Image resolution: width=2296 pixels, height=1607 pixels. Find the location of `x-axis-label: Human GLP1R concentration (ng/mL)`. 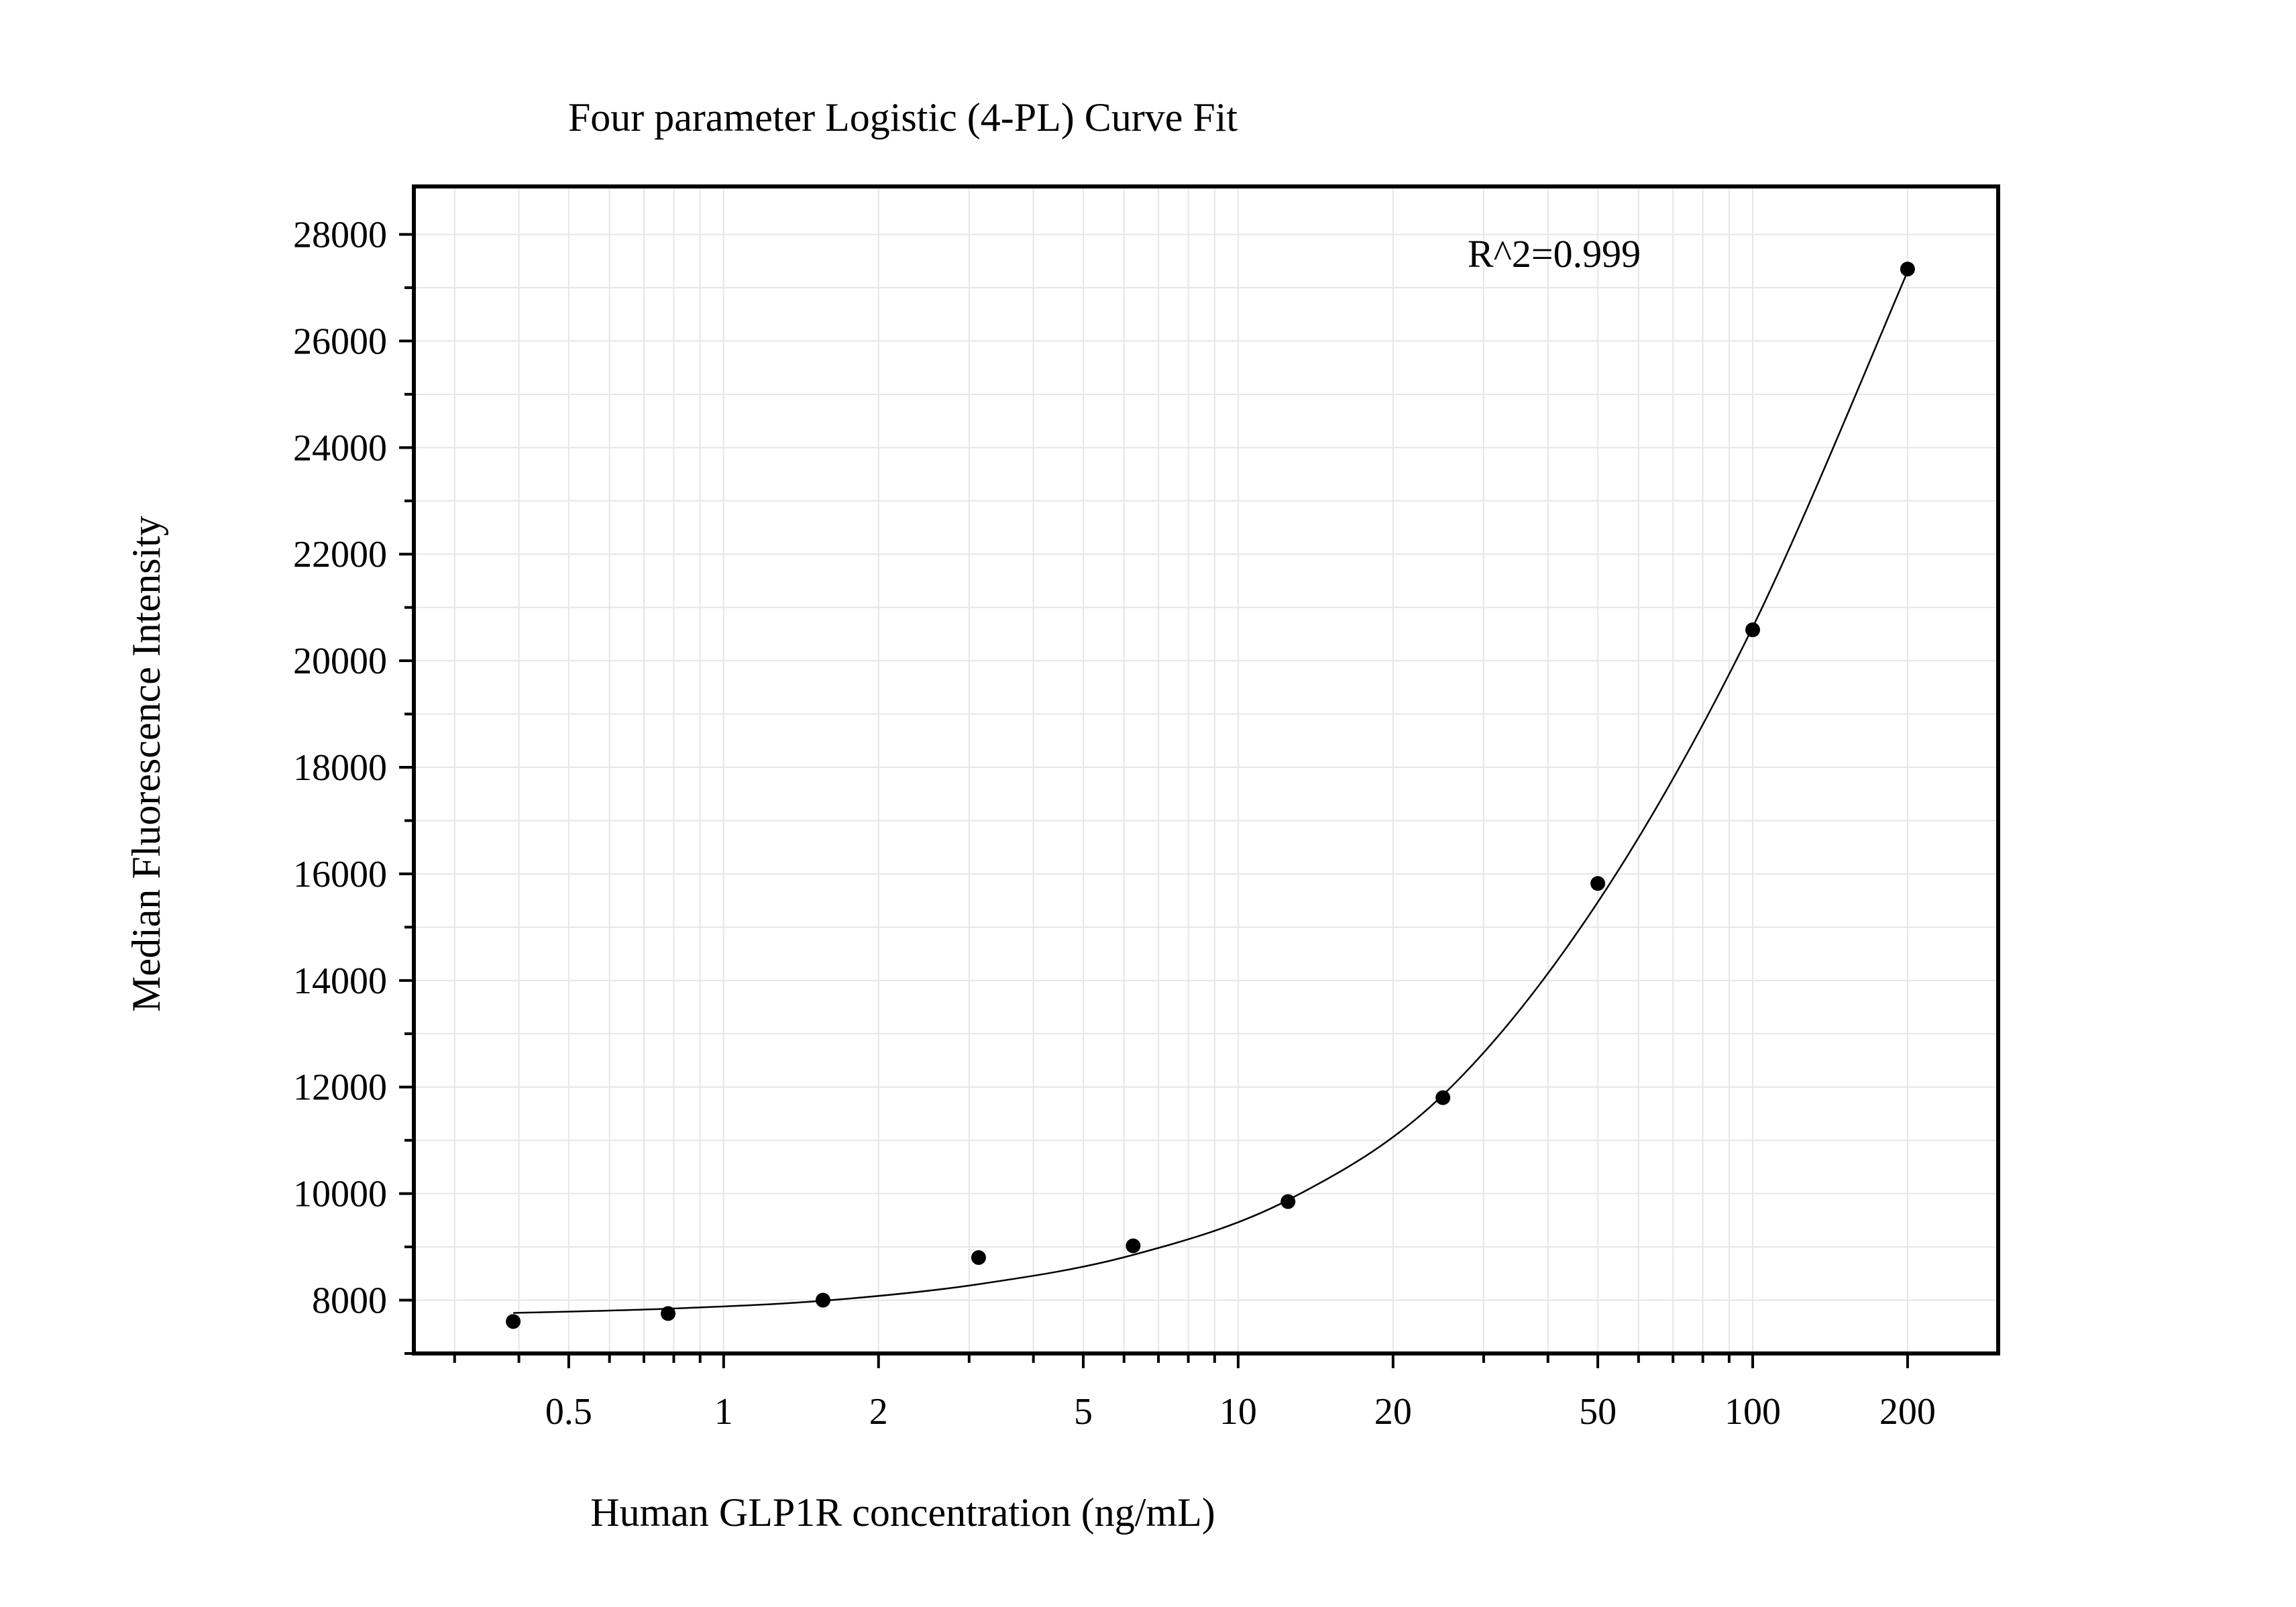

x-axis-label: Human GLP1R concentration (ng/mL) is located at coordinates (902, 1513).